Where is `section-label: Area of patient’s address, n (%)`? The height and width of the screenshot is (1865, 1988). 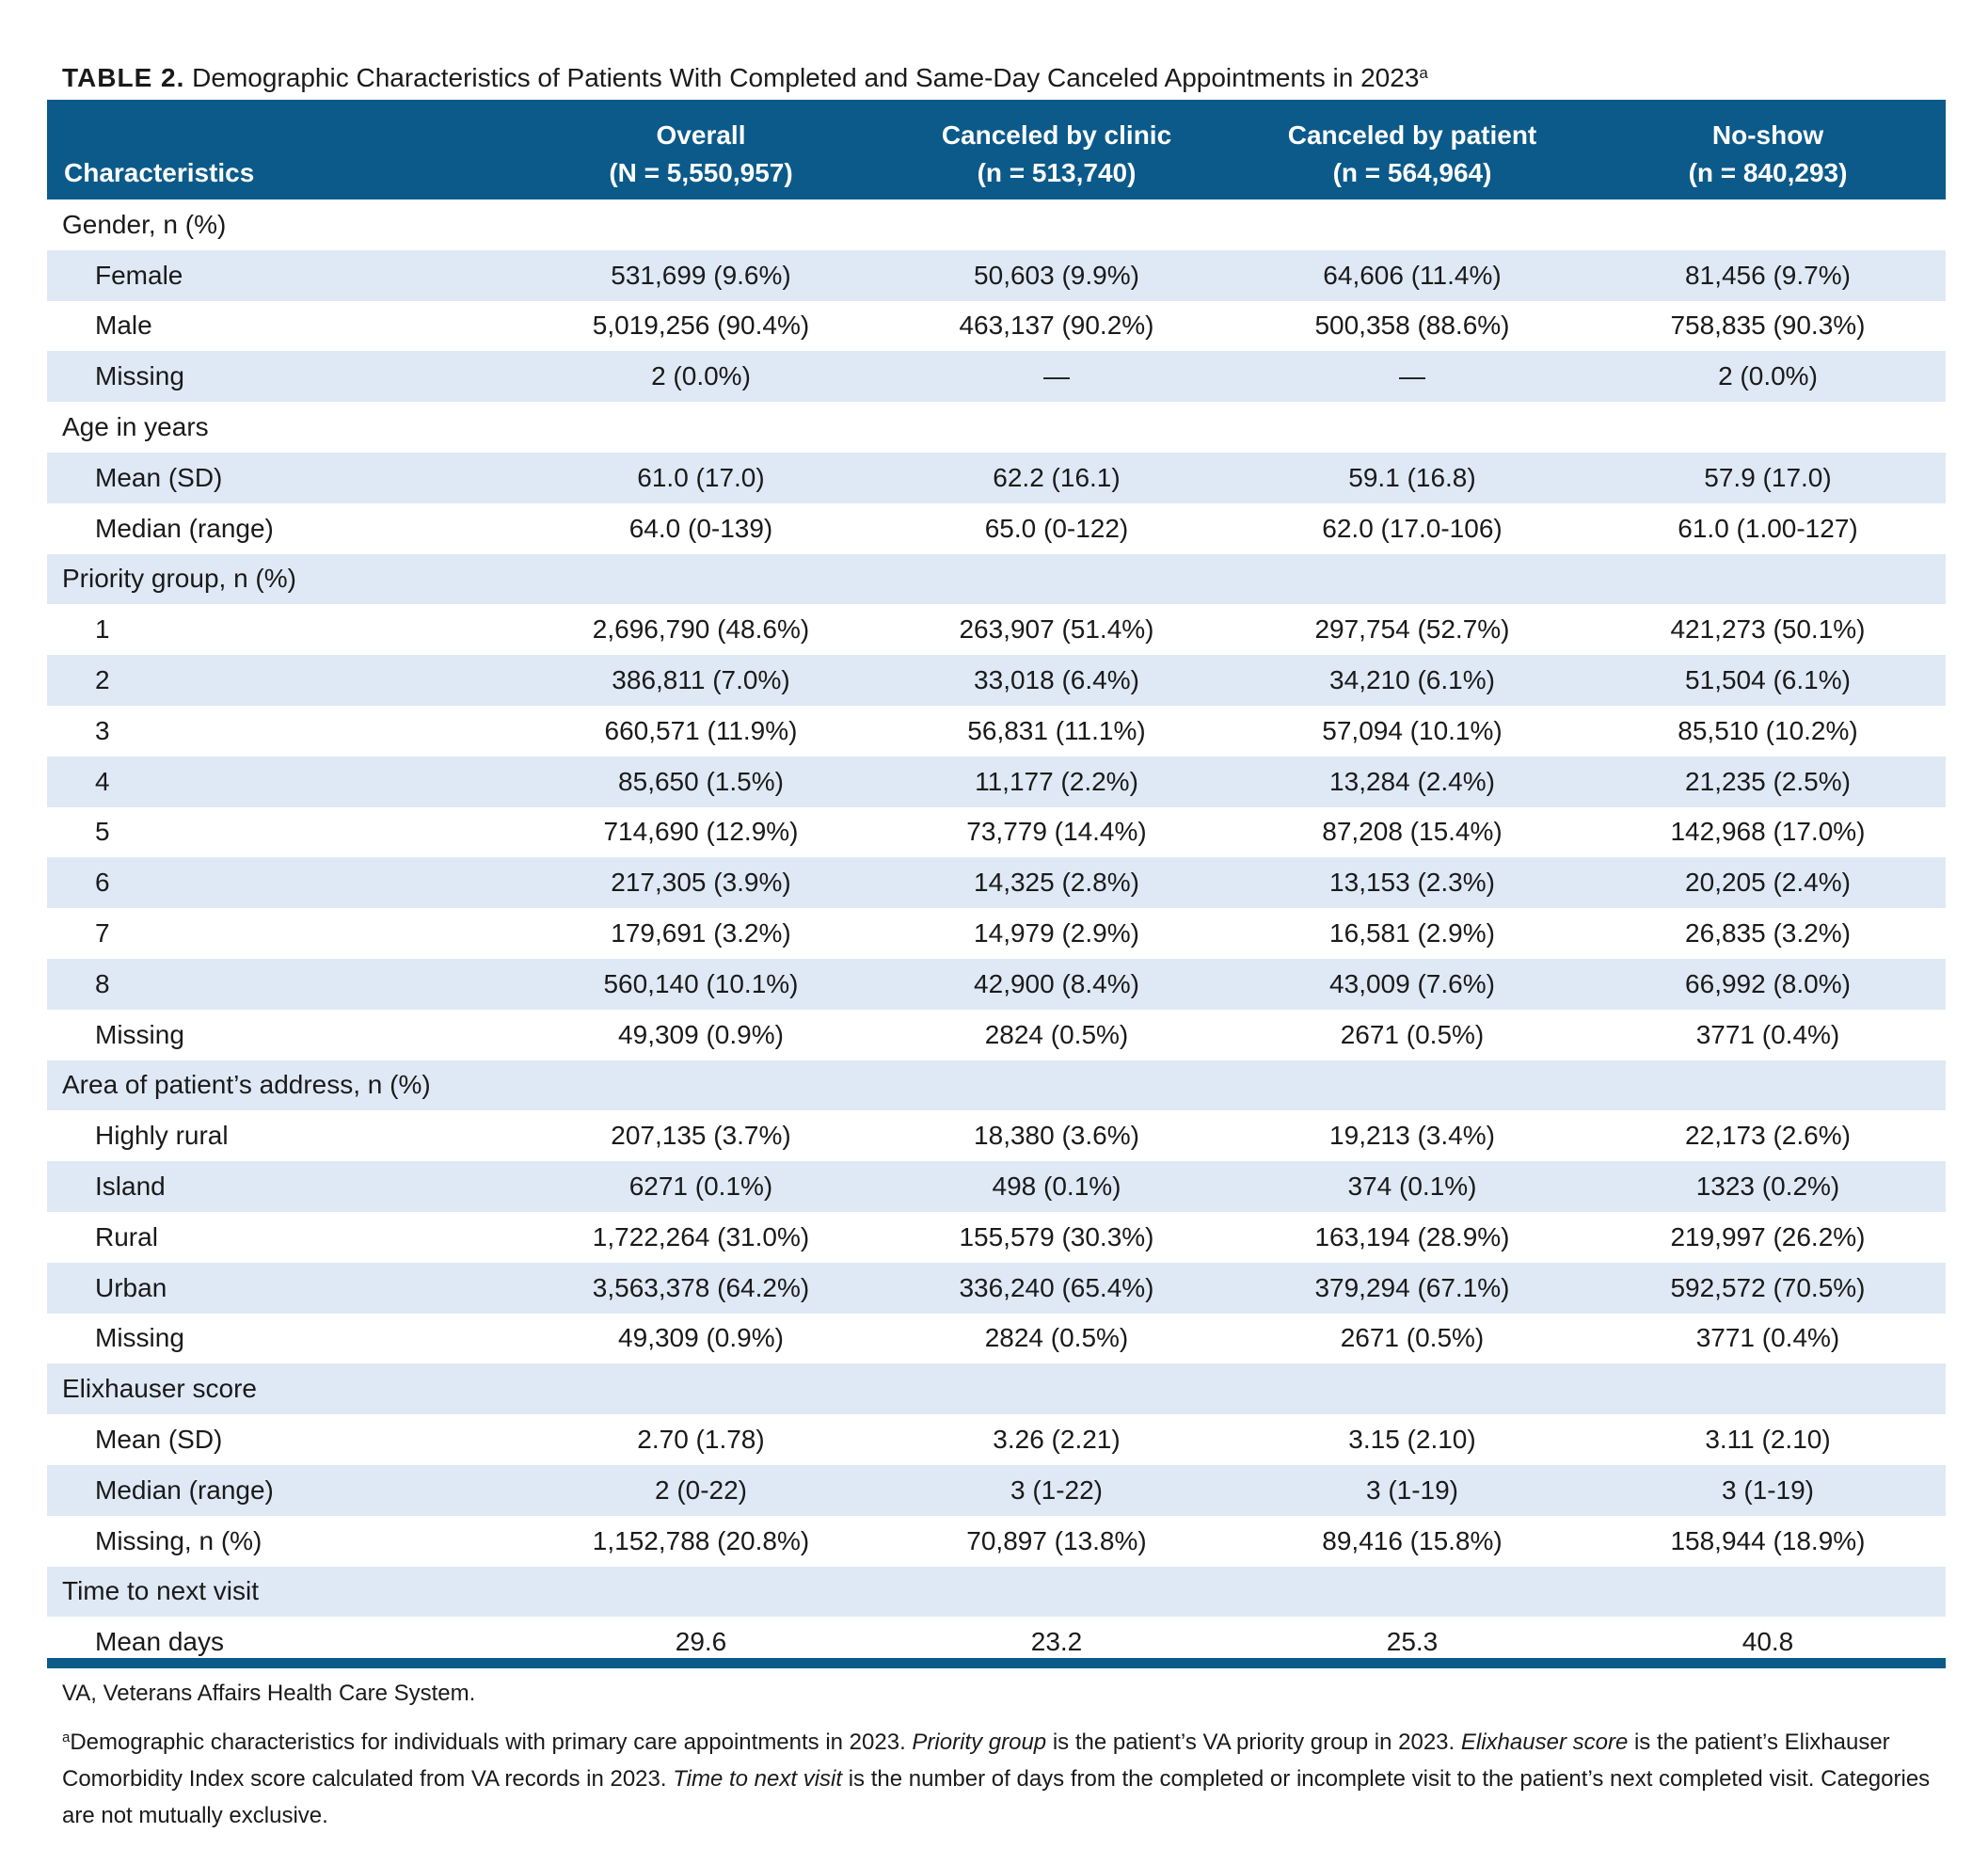 section-label: Area of patient’s address, n (%) is located at coordinates (285, 1085).